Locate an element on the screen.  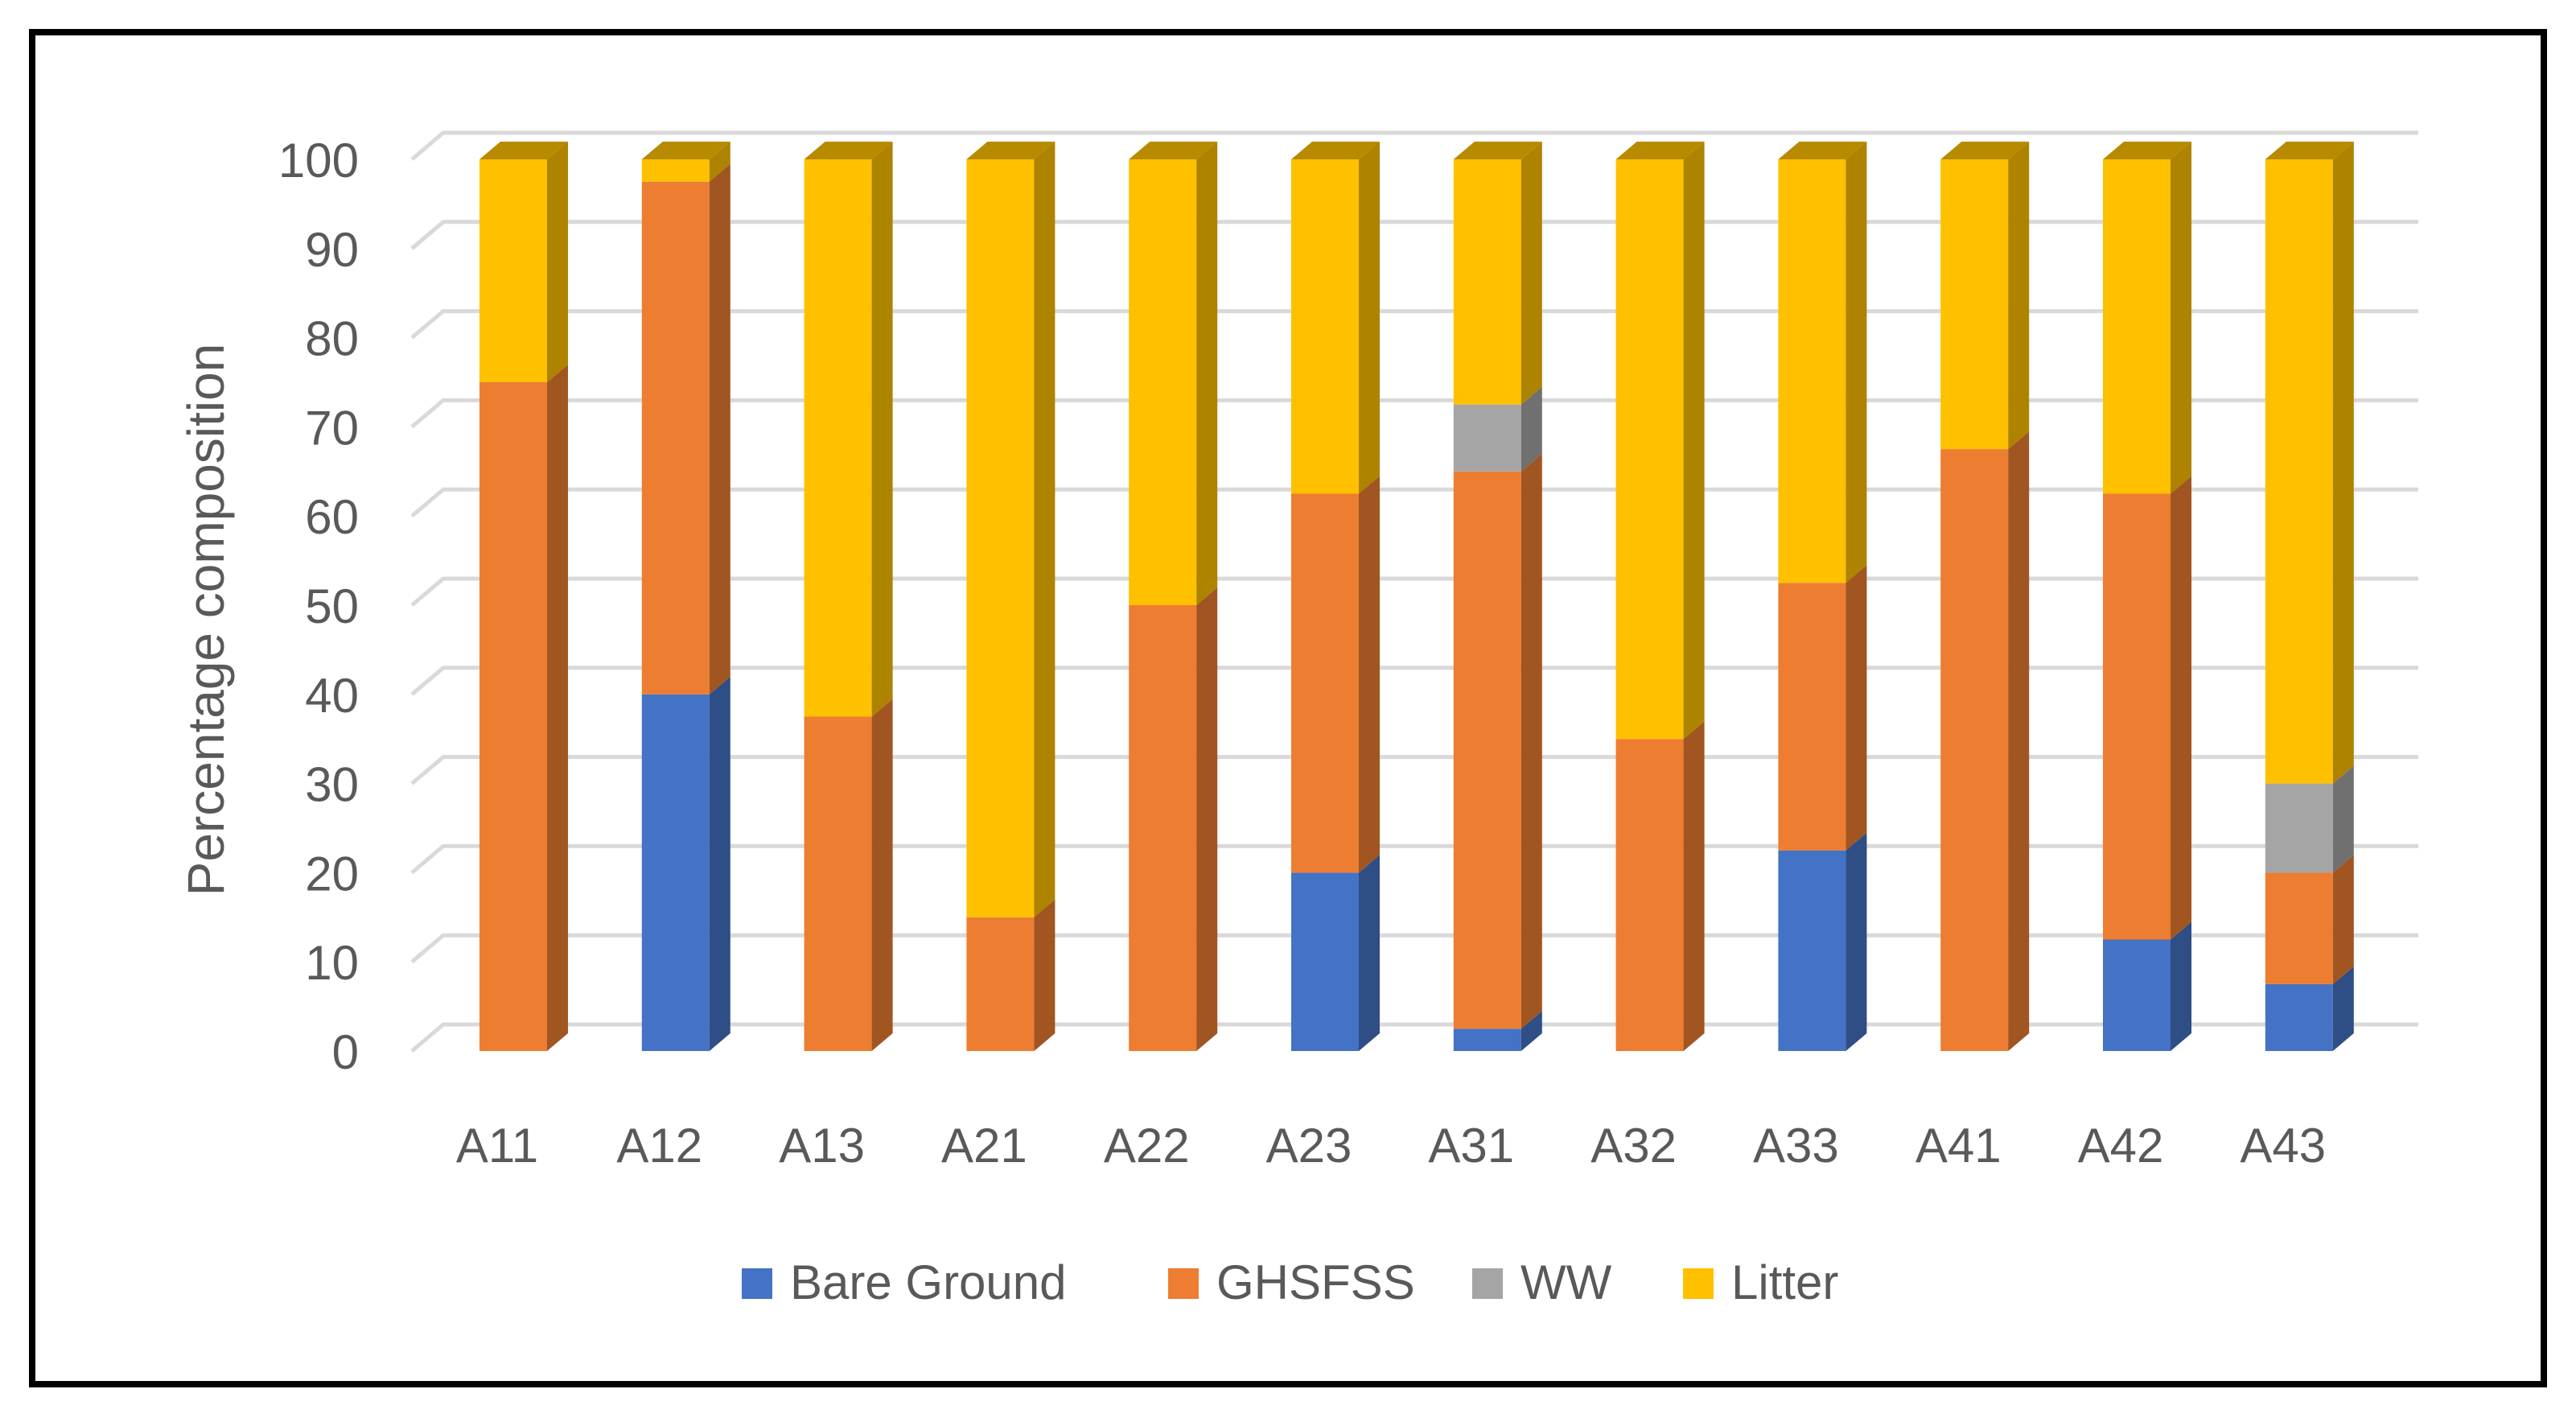
x-tick-label: A42 is located at coordinates (2121, 1146).